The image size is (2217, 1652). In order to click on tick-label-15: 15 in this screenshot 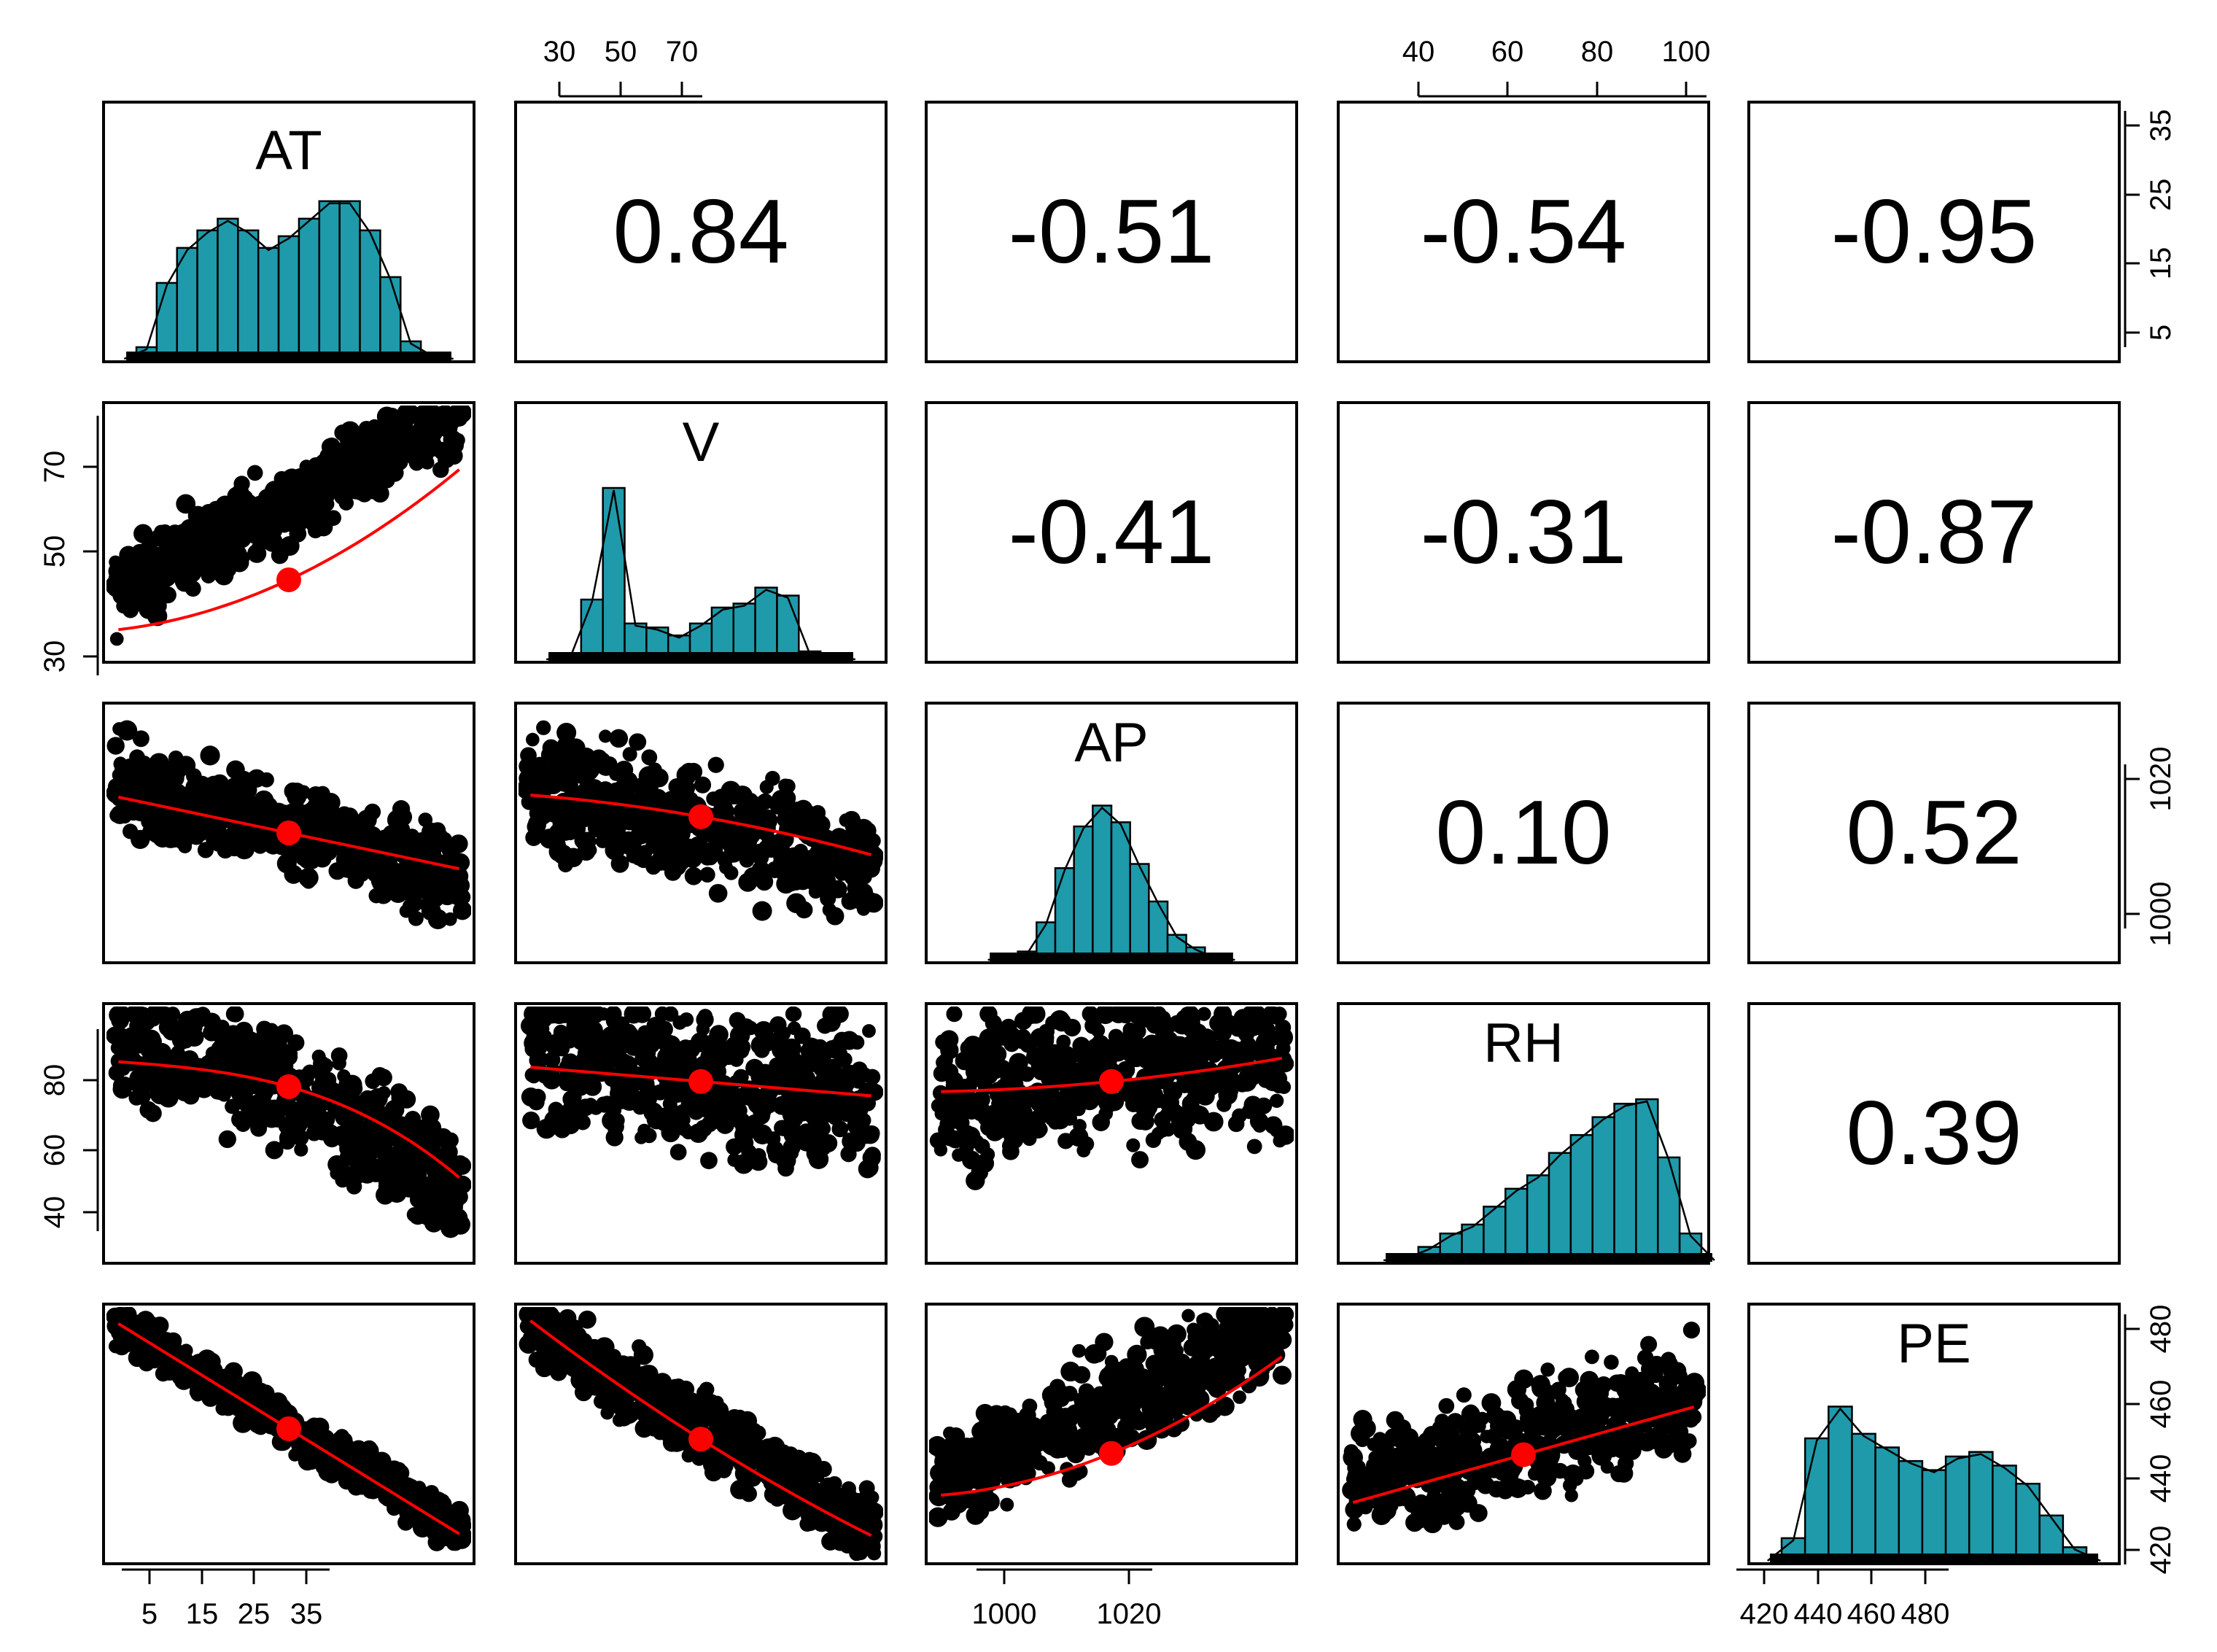, I will do `click(2161, 263)`.